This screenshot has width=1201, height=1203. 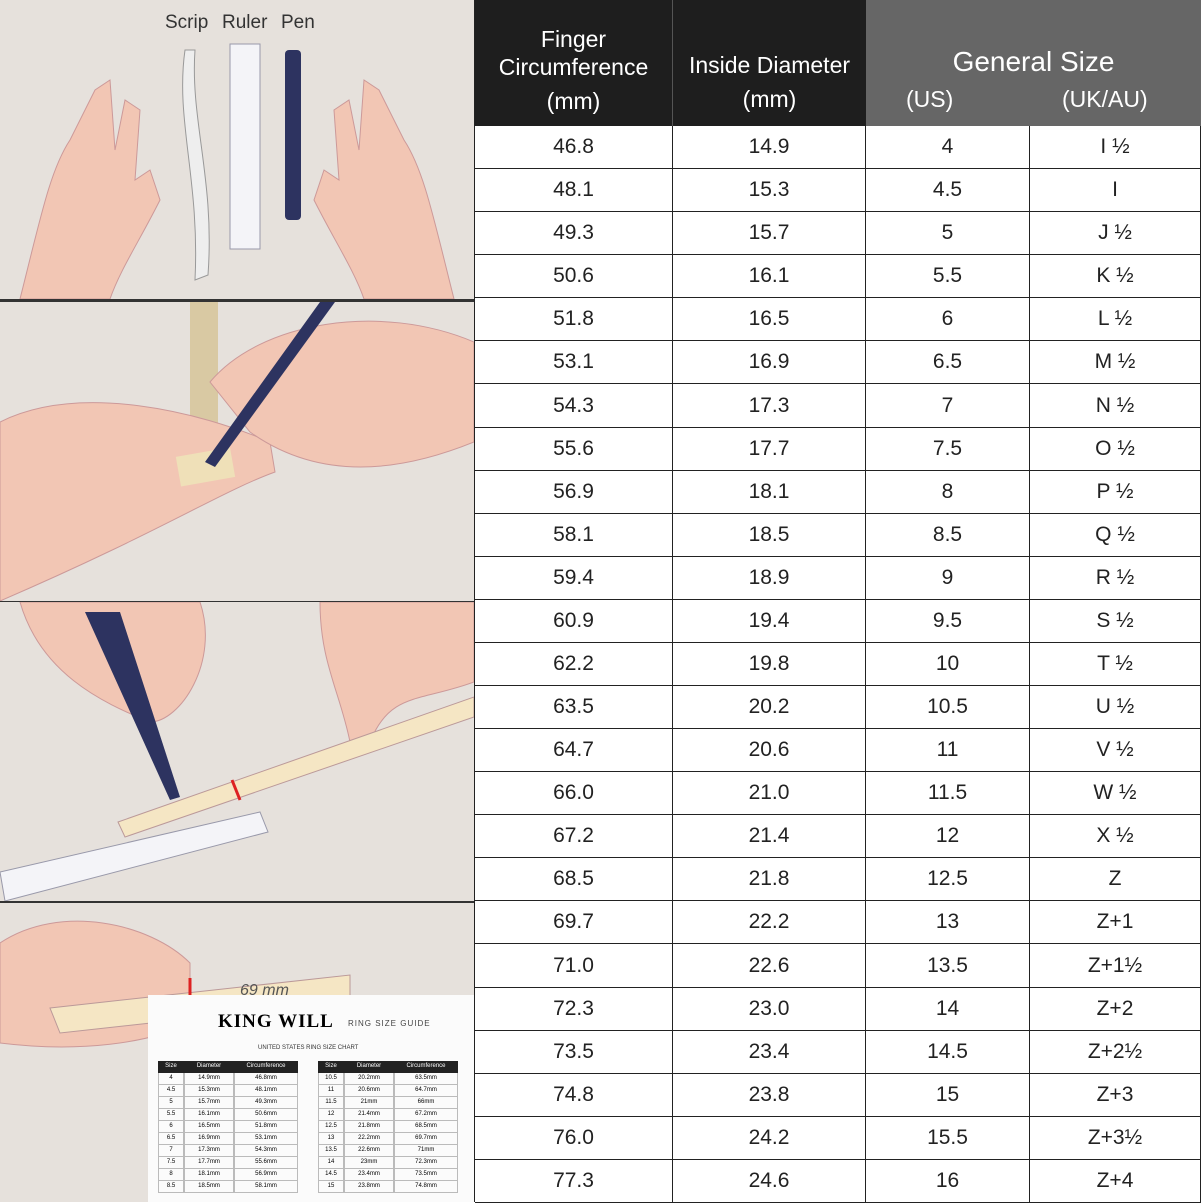 What do you see at coordinates (209, 1175) in the screenshot?
I see `mini-cell: 18.1mm` at bounding box center [209, 1175].